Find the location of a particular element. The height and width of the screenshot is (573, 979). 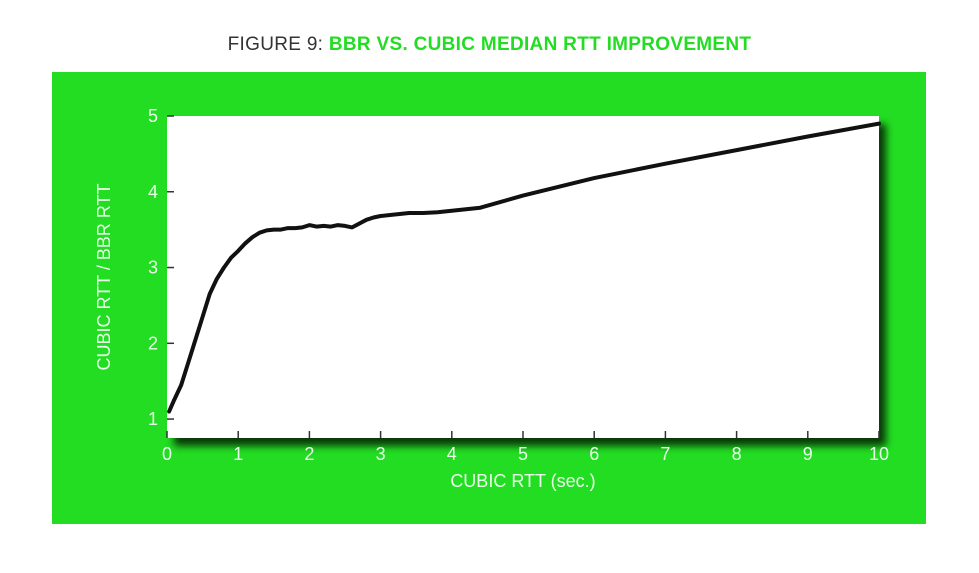

y-tick-label: 4 is located at coordinates (153, 192).